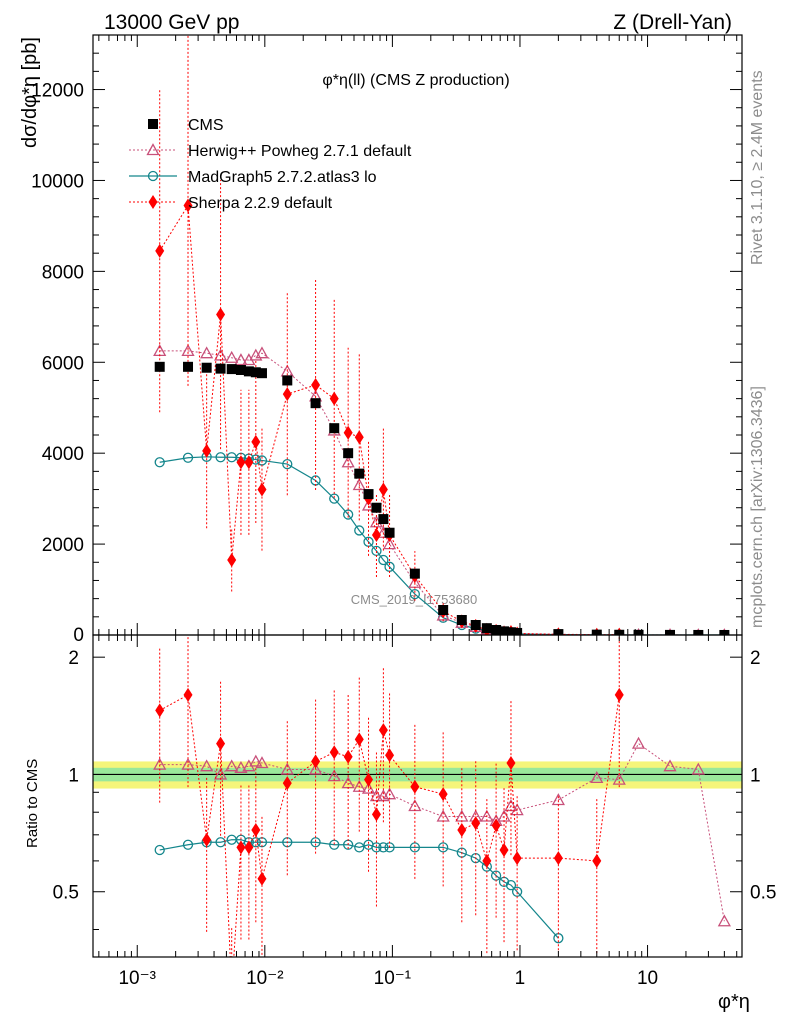  I want to click on y-tick-label: 12000, so click(57, 91).